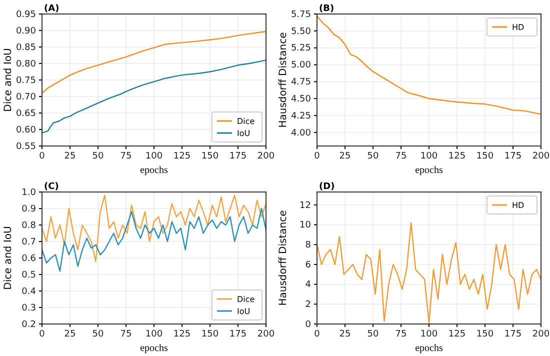 The image size is (550, 356). I want to click on y-tick-label: 0.95, so click(26, 15).